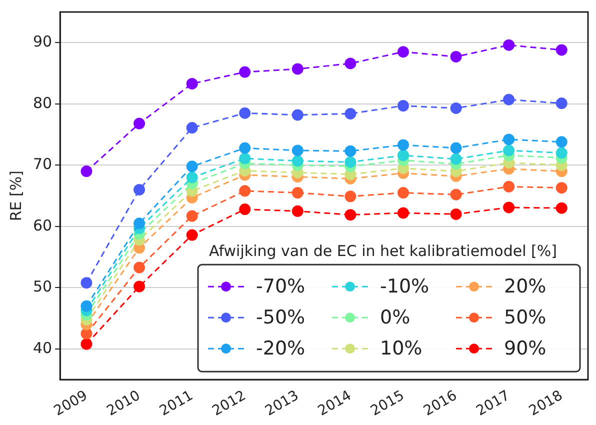 The image size is (596, 425). Describe the element at coordinates (42, 225) in the screenshot. I see `y-tick-label: 60` at that location.